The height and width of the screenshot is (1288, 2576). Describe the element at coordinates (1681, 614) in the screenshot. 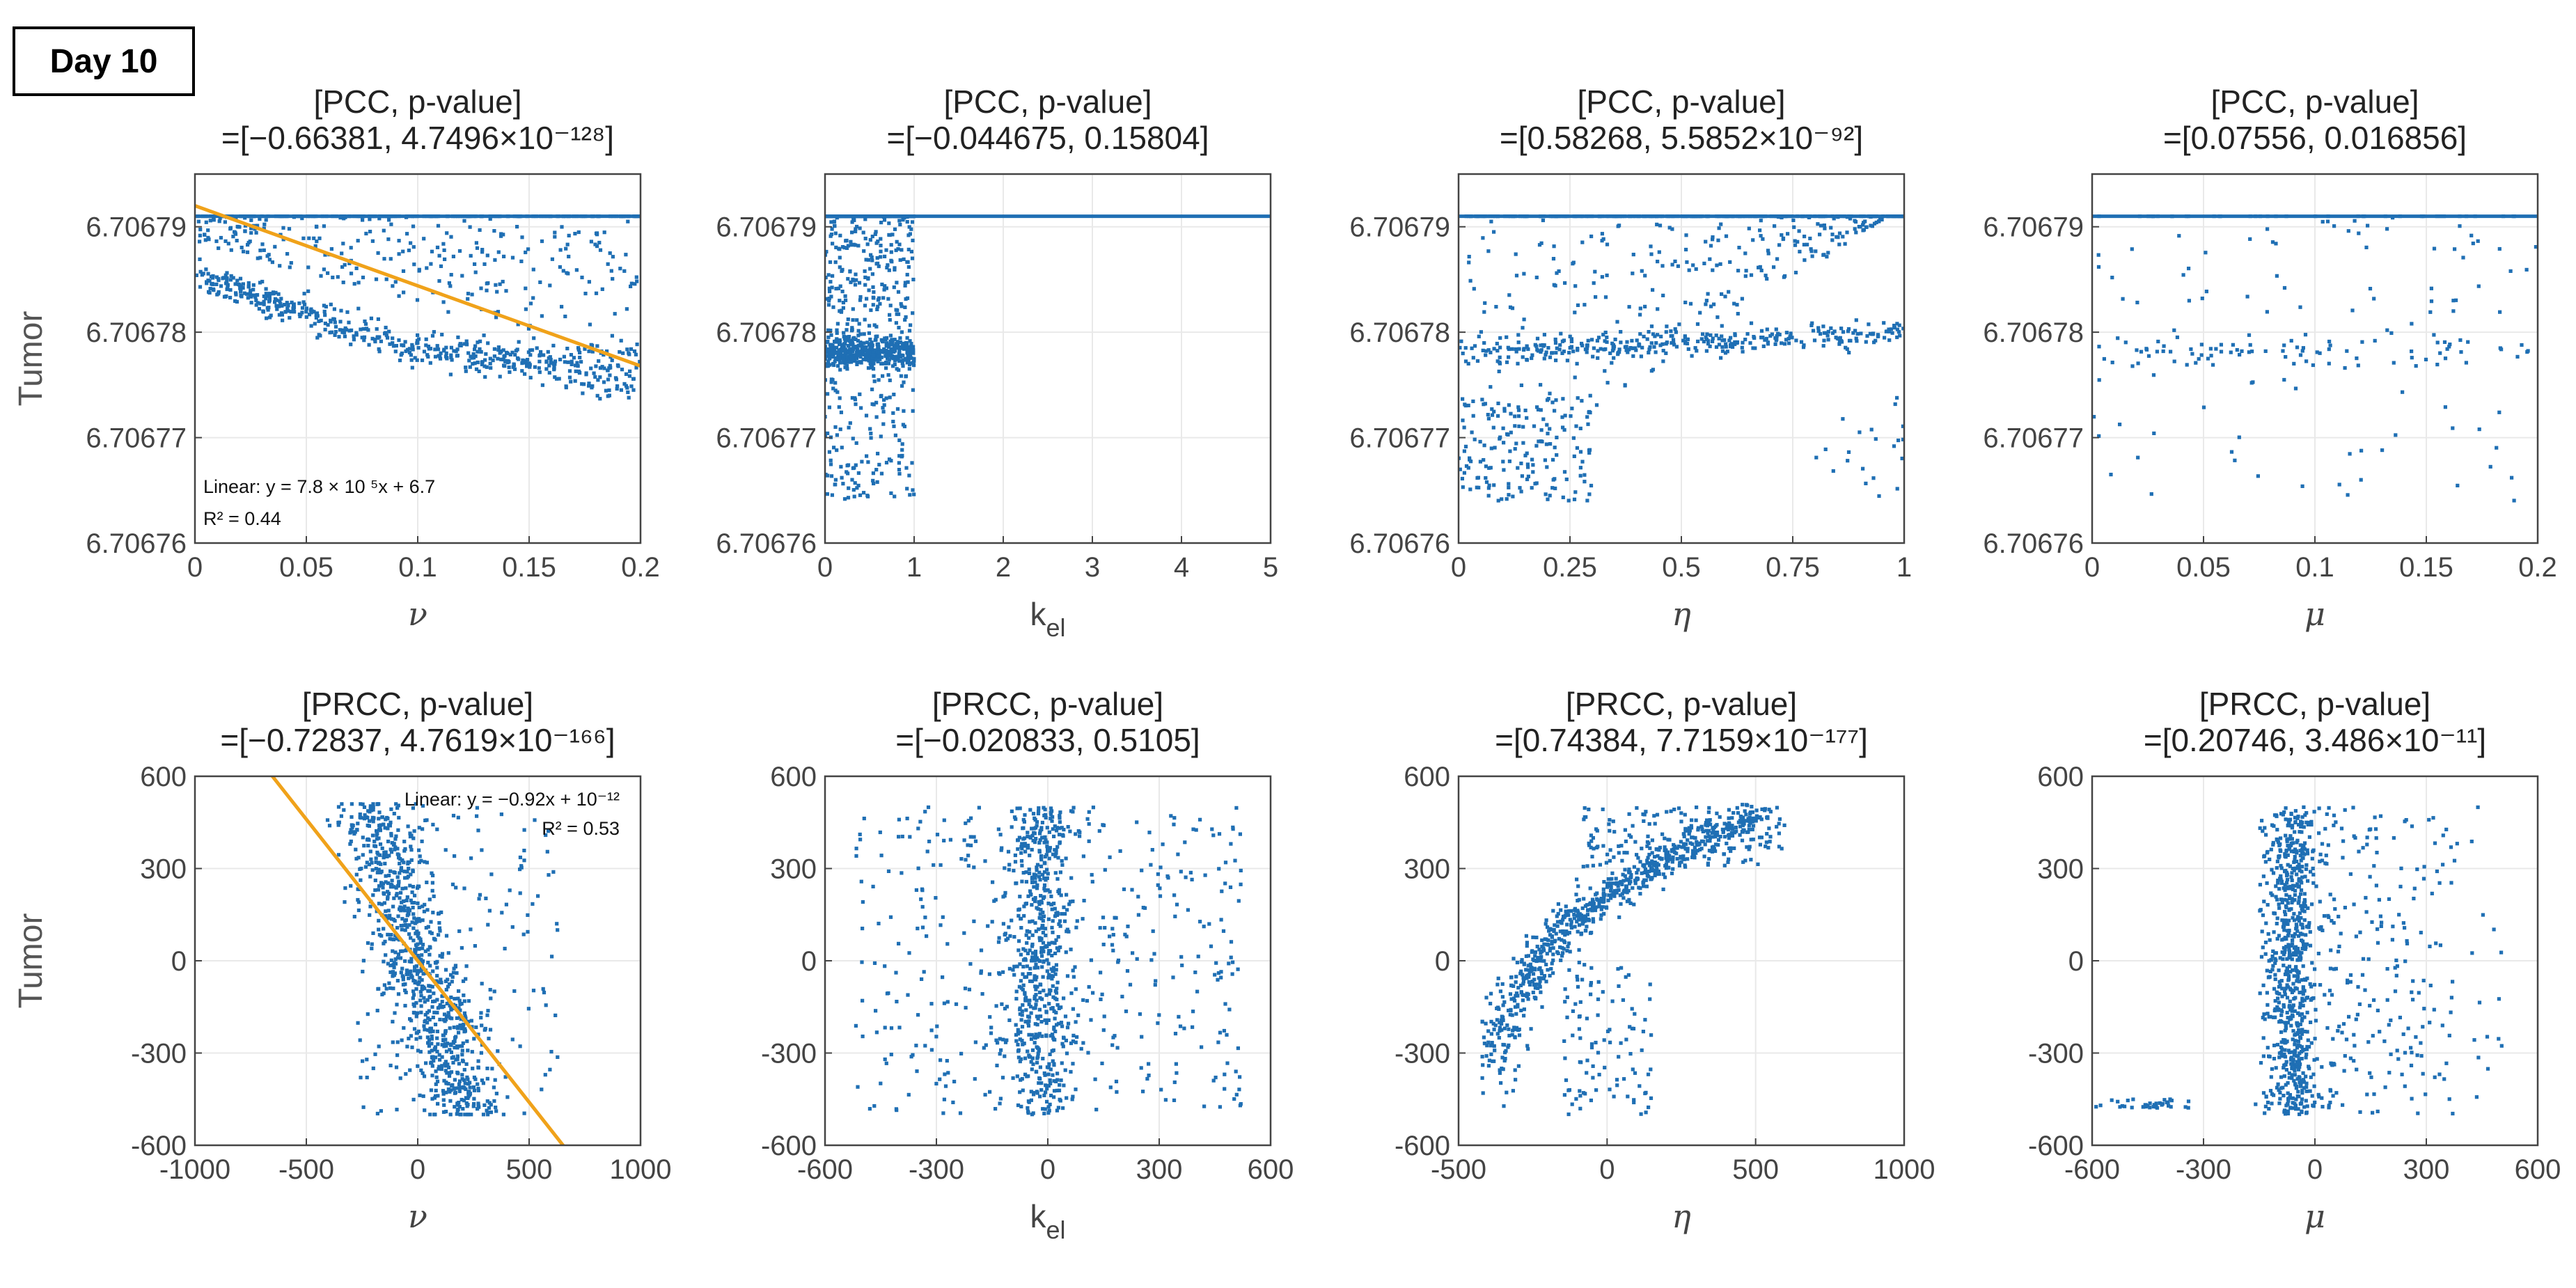

I see `x-axis-label: η` at that location.